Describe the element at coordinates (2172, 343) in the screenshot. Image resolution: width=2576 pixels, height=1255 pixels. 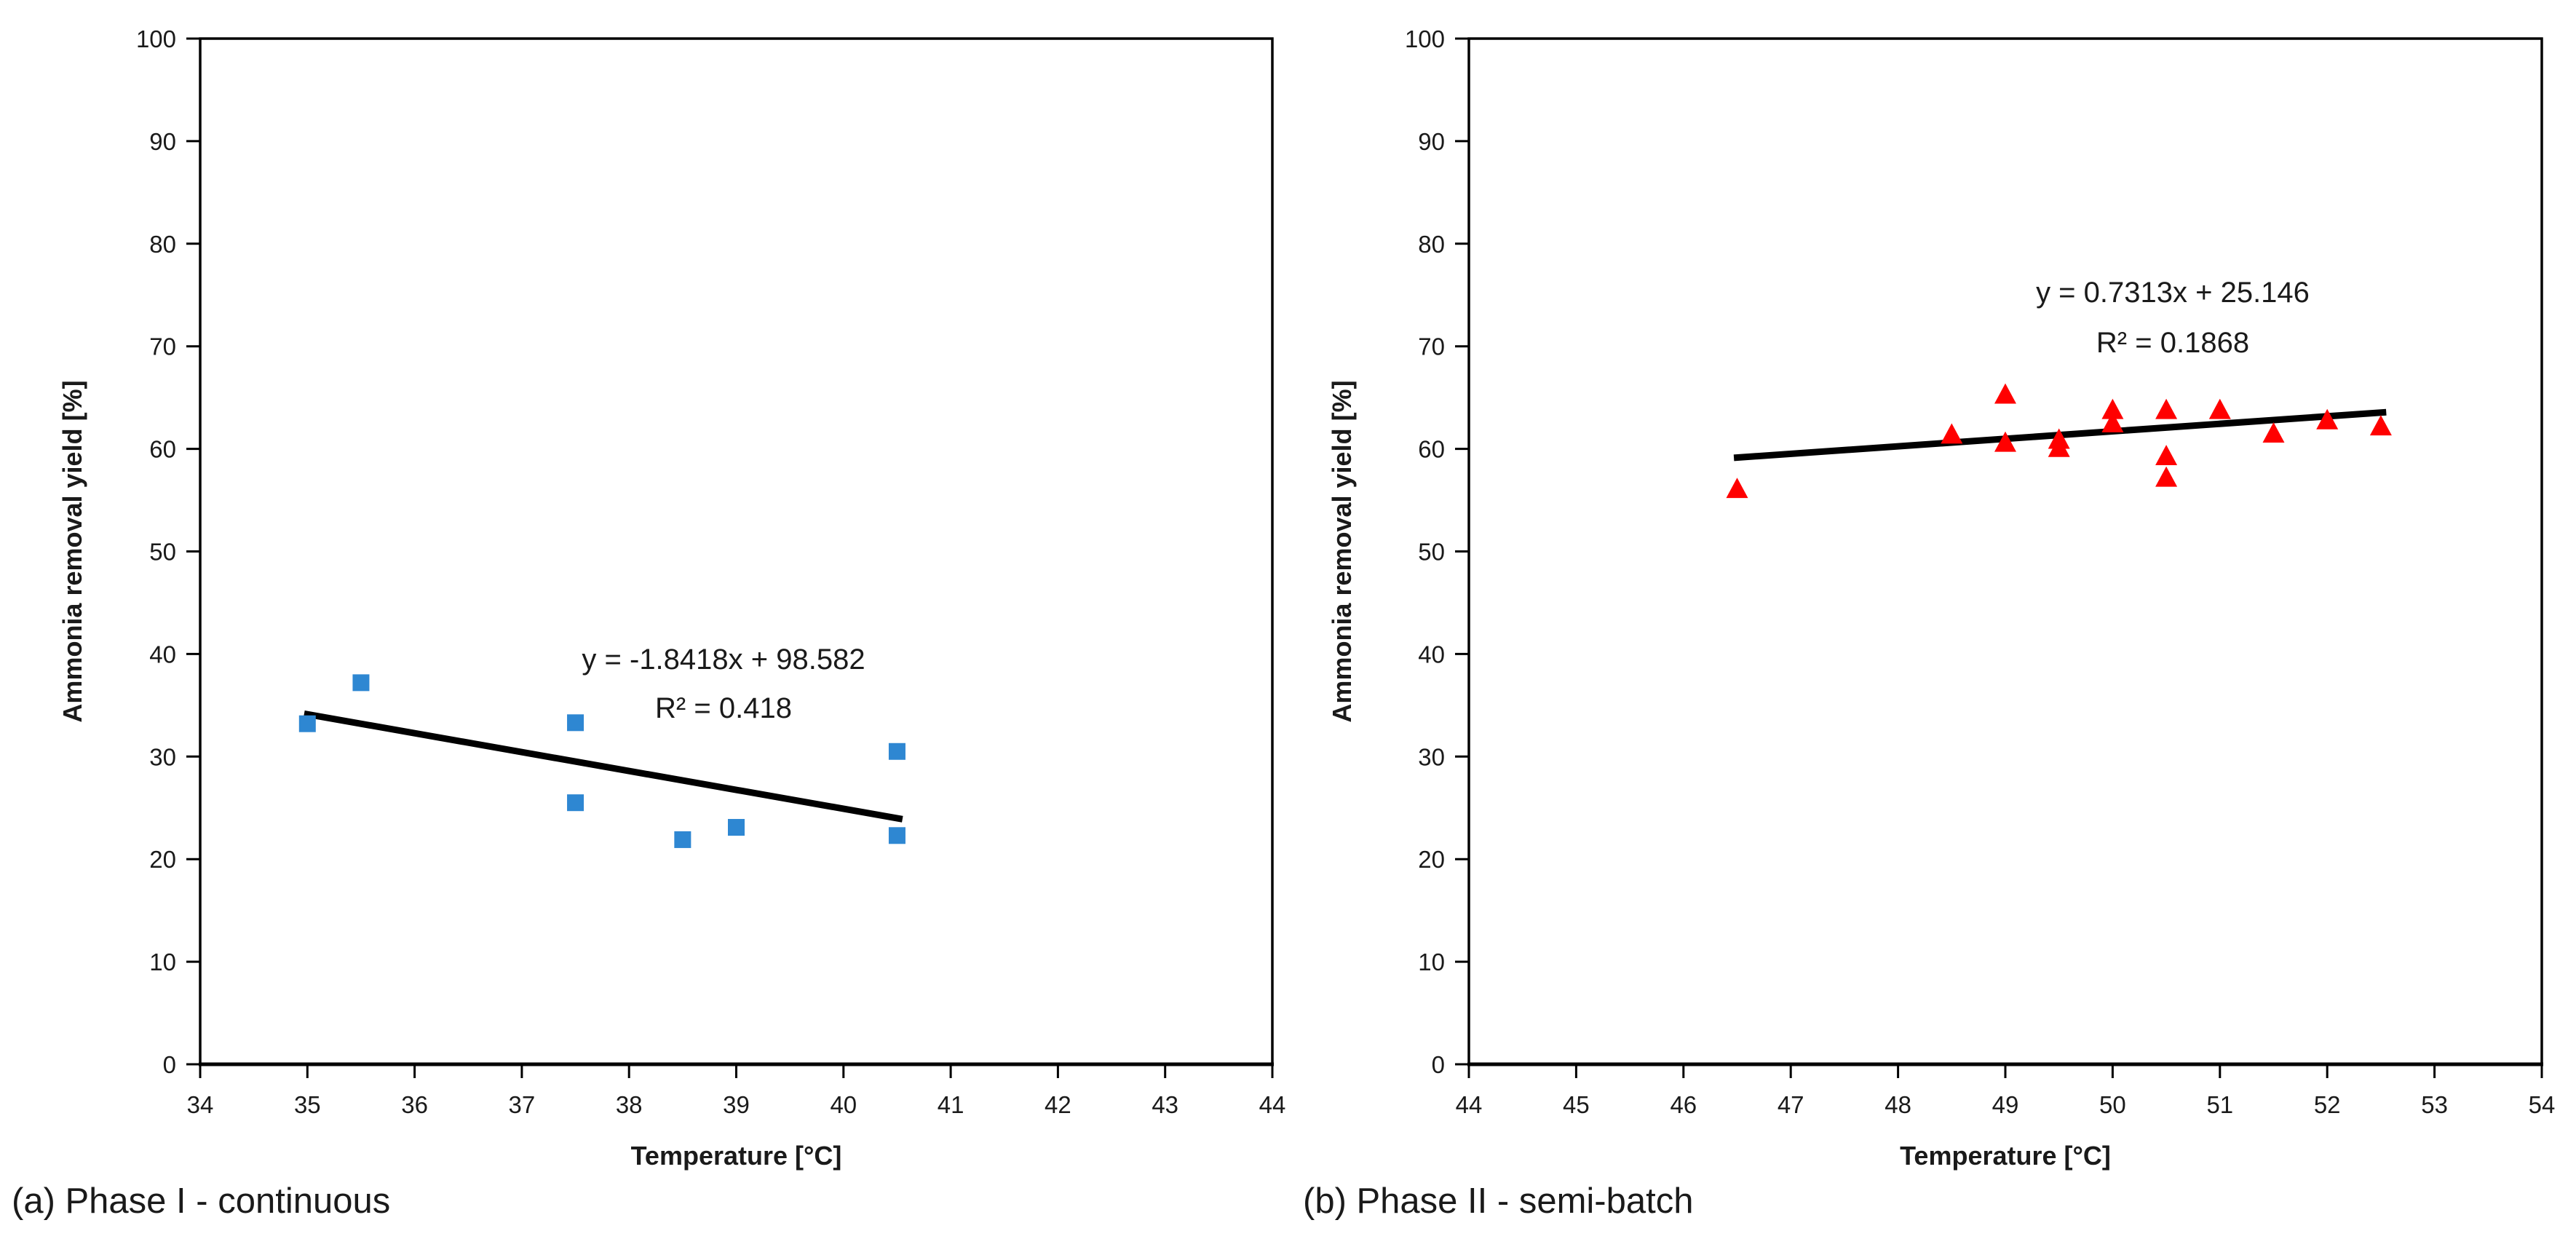
I see `trendline-r2-label: R² = 0.1868` at that location.